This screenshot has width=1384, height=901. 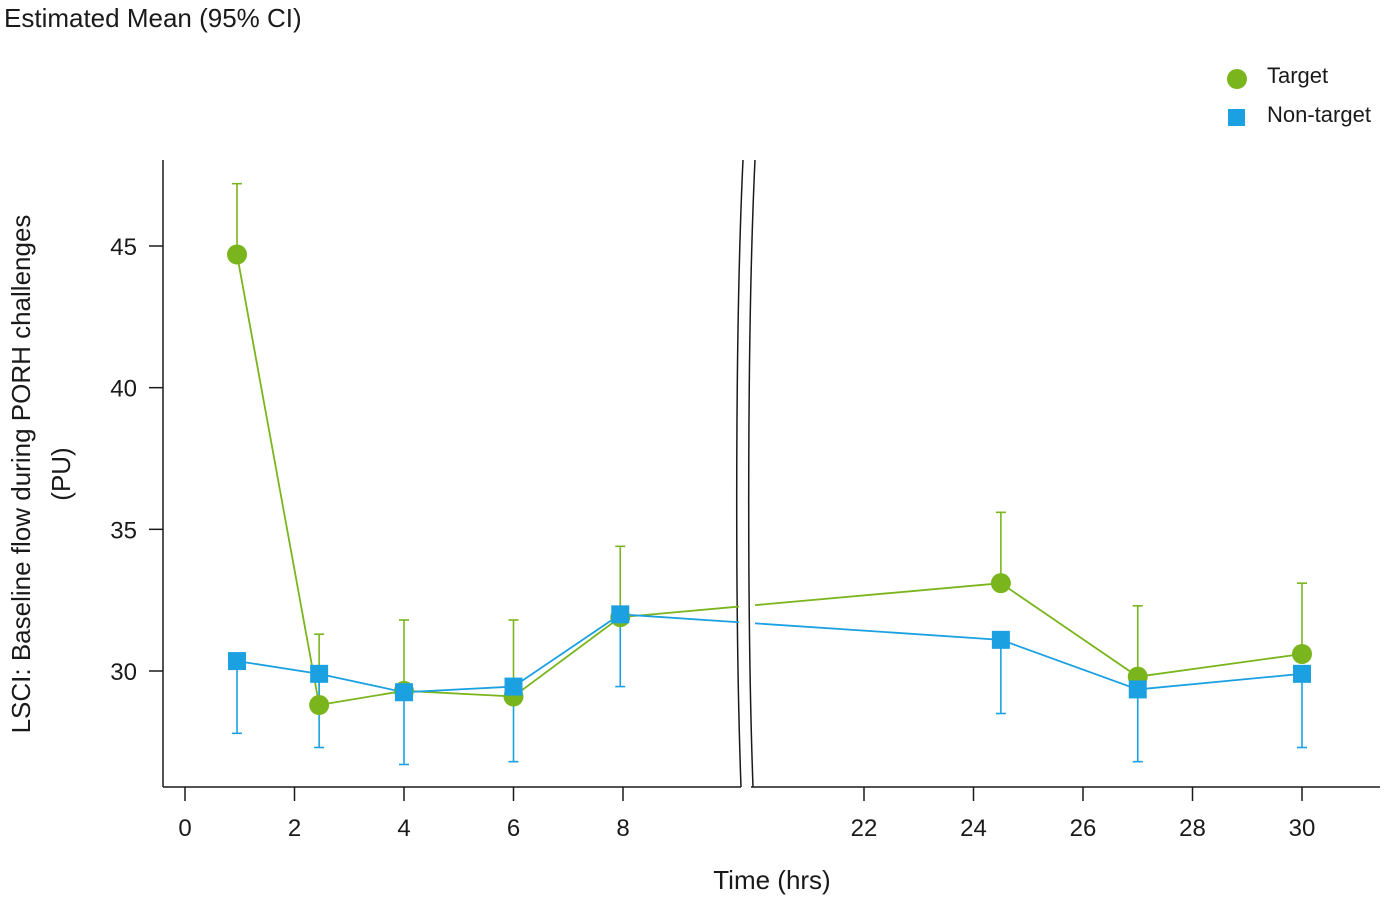 I want to click on x-axis-label: Time (hrs), so click(x=771, y=880).